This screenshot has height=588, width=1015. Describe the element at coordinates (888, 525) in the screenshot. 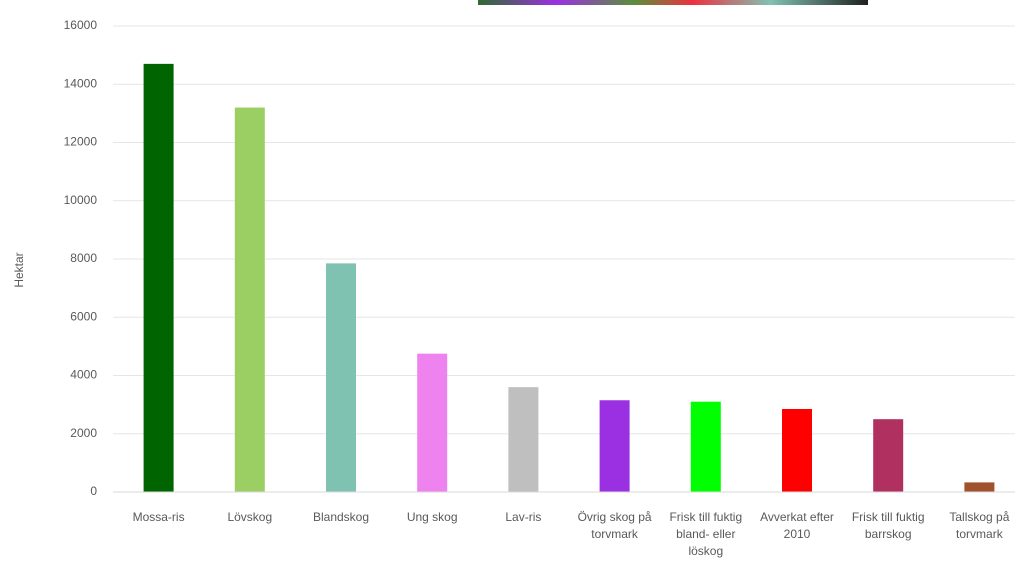

I see `x-tick-label: Frisk till fuktig barrskog` at that location.